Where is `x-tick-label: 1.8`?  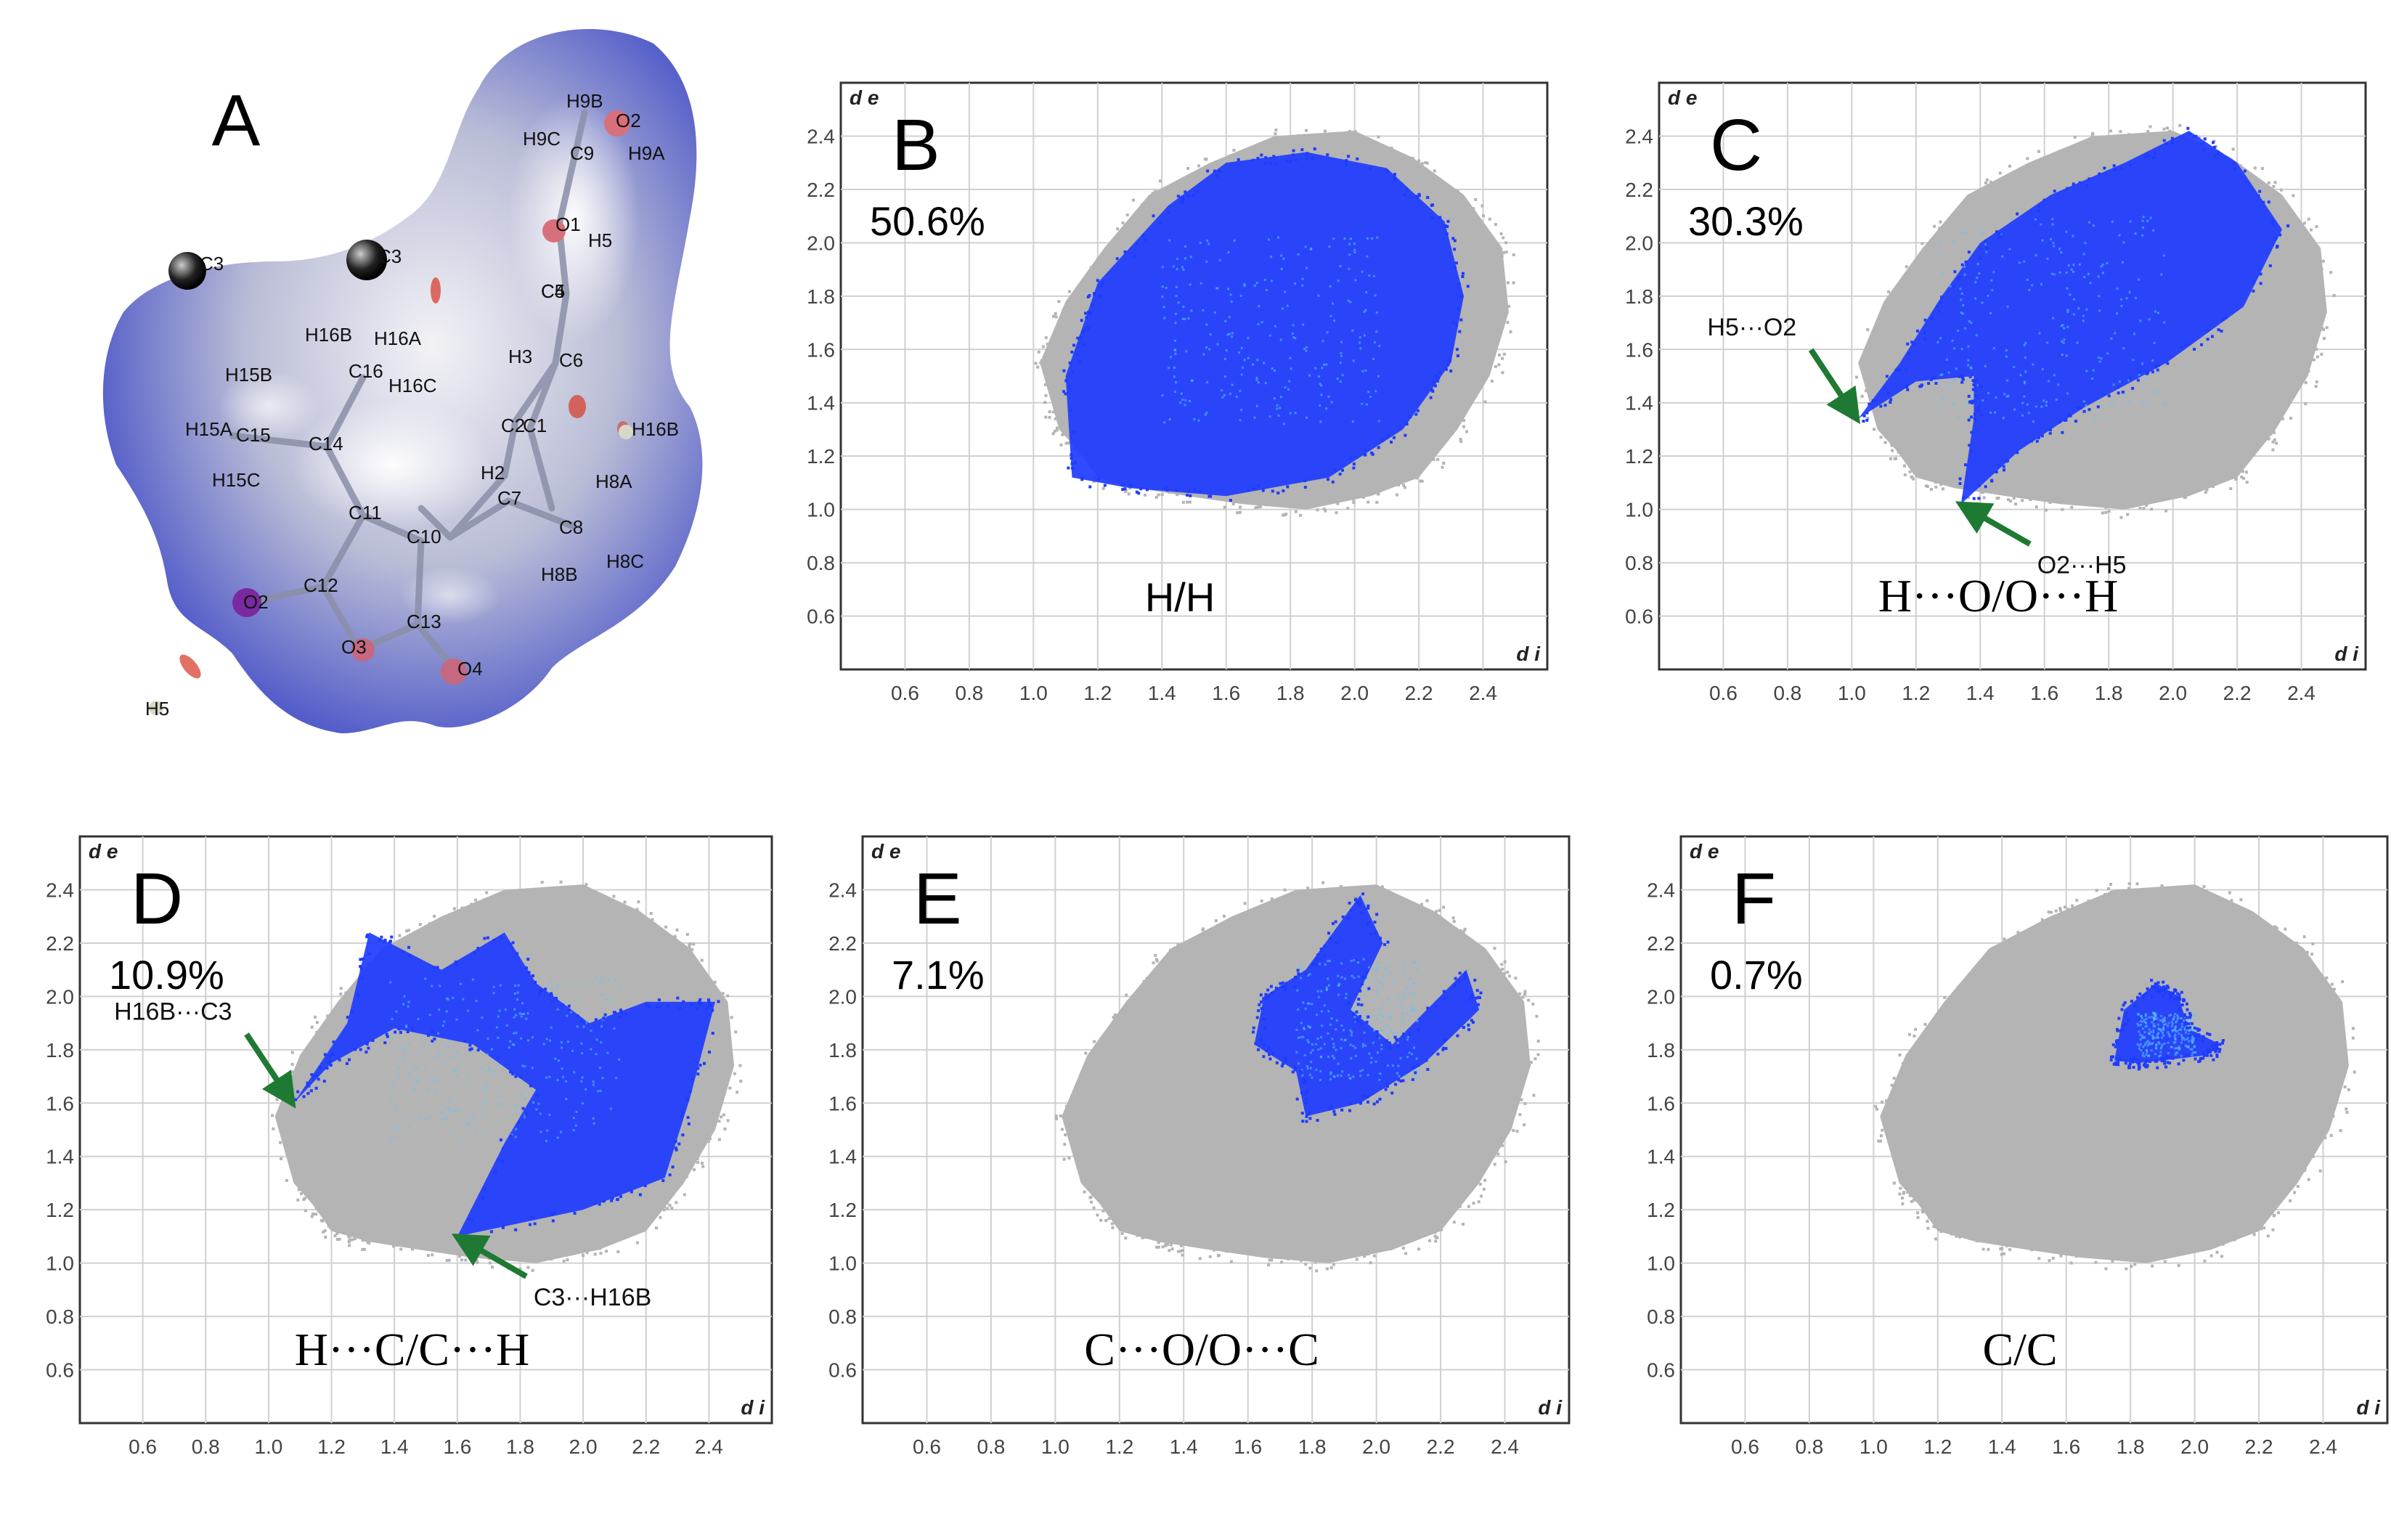 x-tick-label: 1.8 is located at coordinates (2131, 1446).